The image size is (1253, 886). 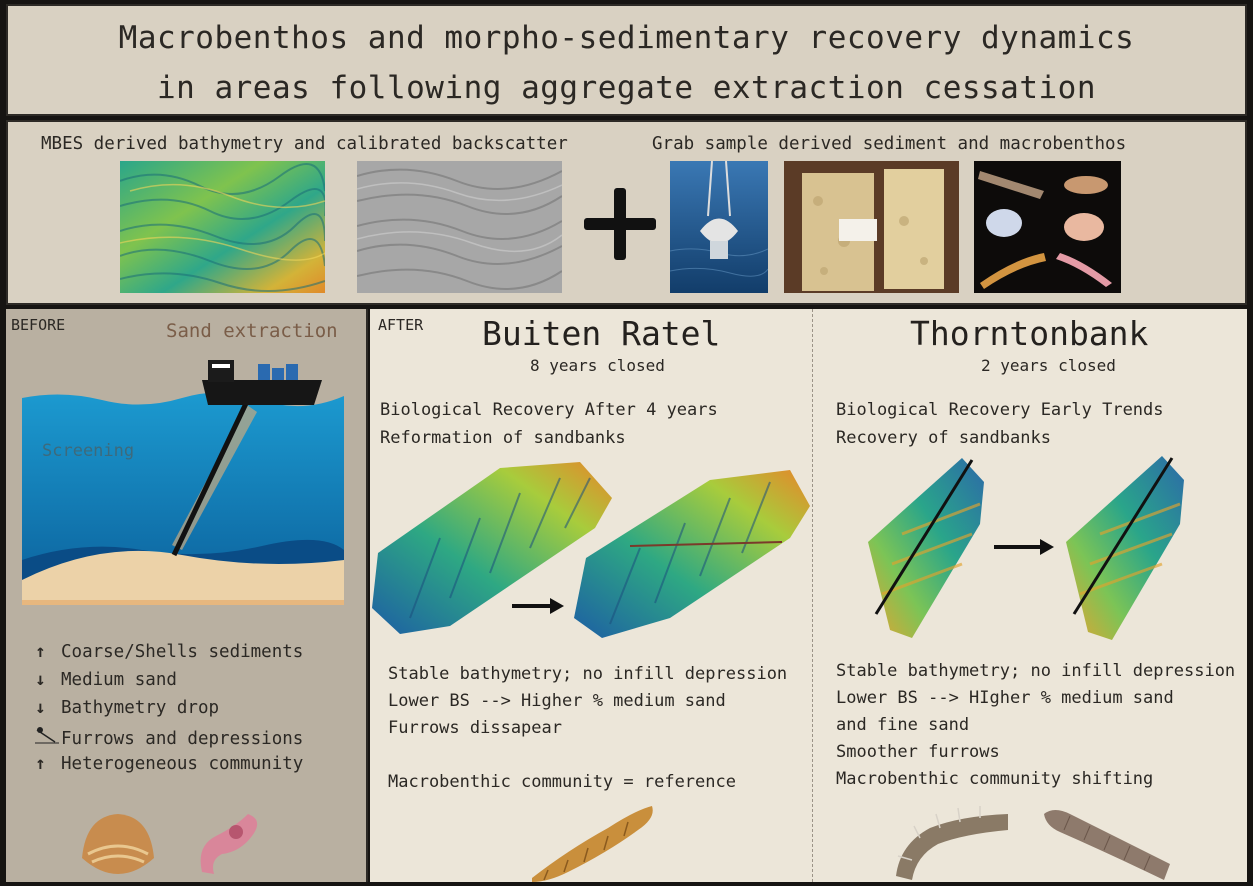 What do you see at coordinates (995, 779) in the screenshot?
I see `thorntonbank-finding-5: Macrobenthic community shifting` at bounding box center [995, 779].